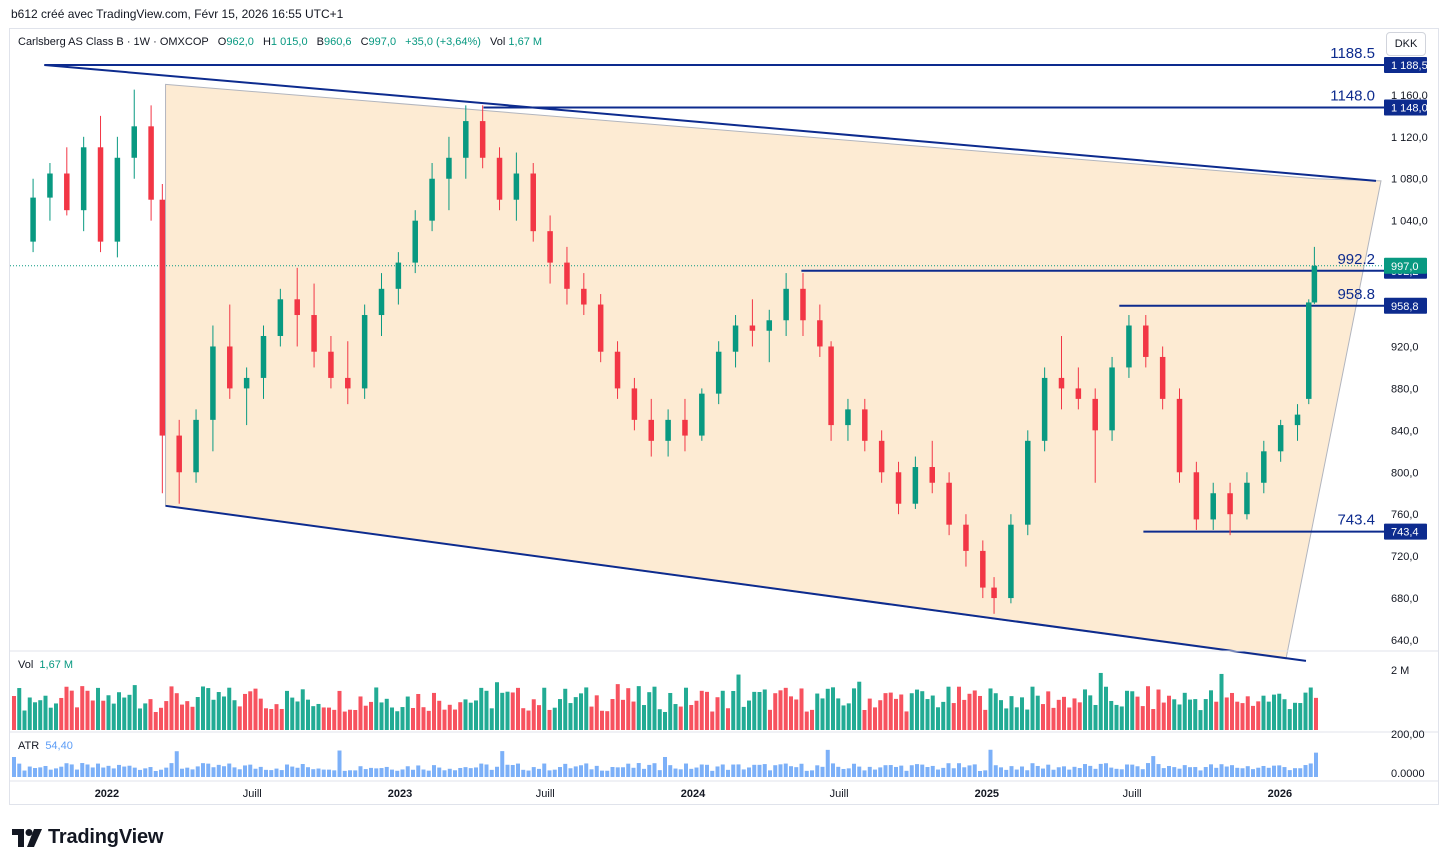 Image resolution: width=1451 pixels, height=867 pixels. Describe the element at coordinates (1405, 431) in the screenshot. I see `y-tick-label-6: 840,0` at that location.